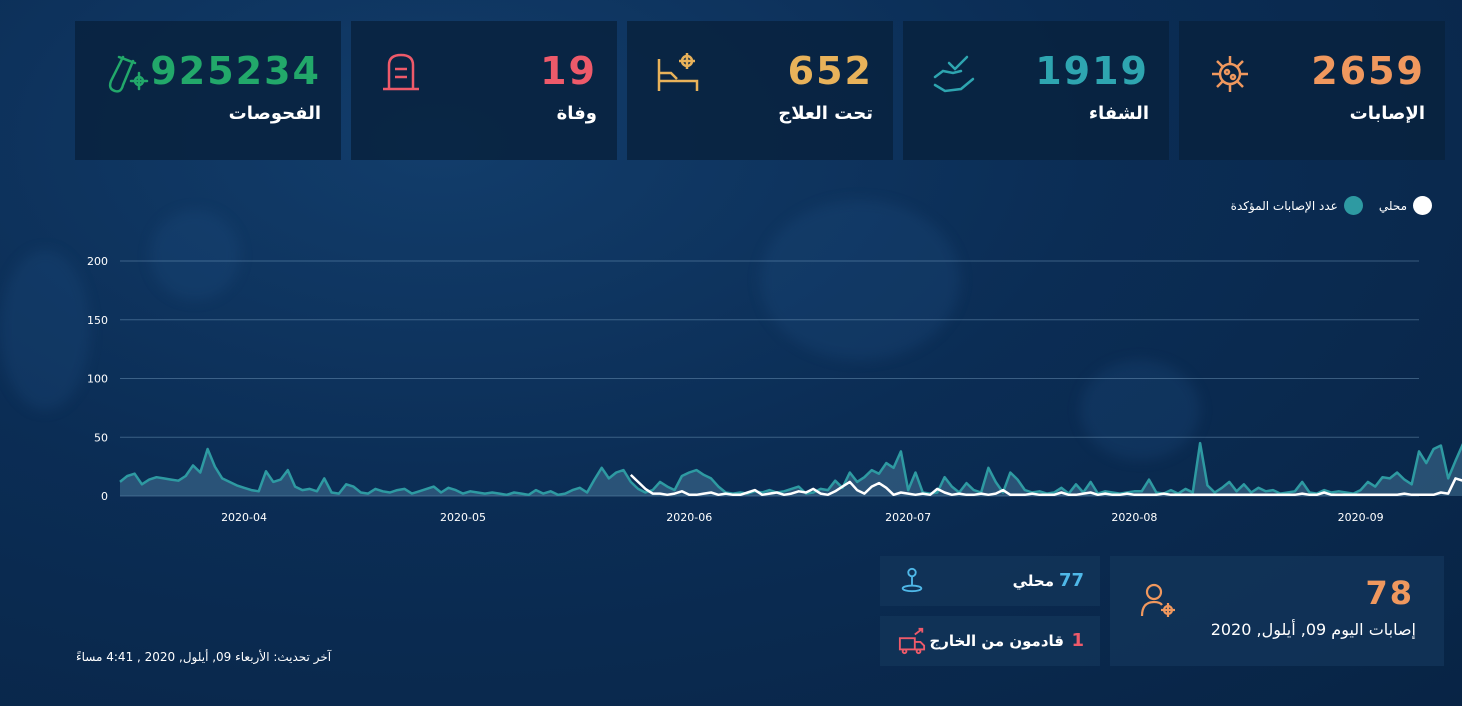  I want to click on y-tick-label: 200, so click(97, 261).